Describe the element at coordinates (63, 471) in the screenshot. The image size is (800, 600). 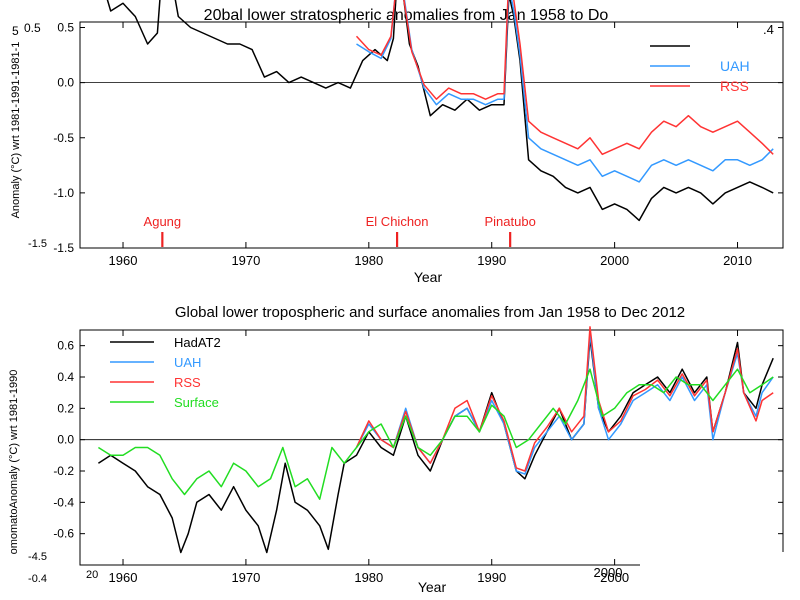
I see `tropospheric-y-tick-label: -0.2` at that location.